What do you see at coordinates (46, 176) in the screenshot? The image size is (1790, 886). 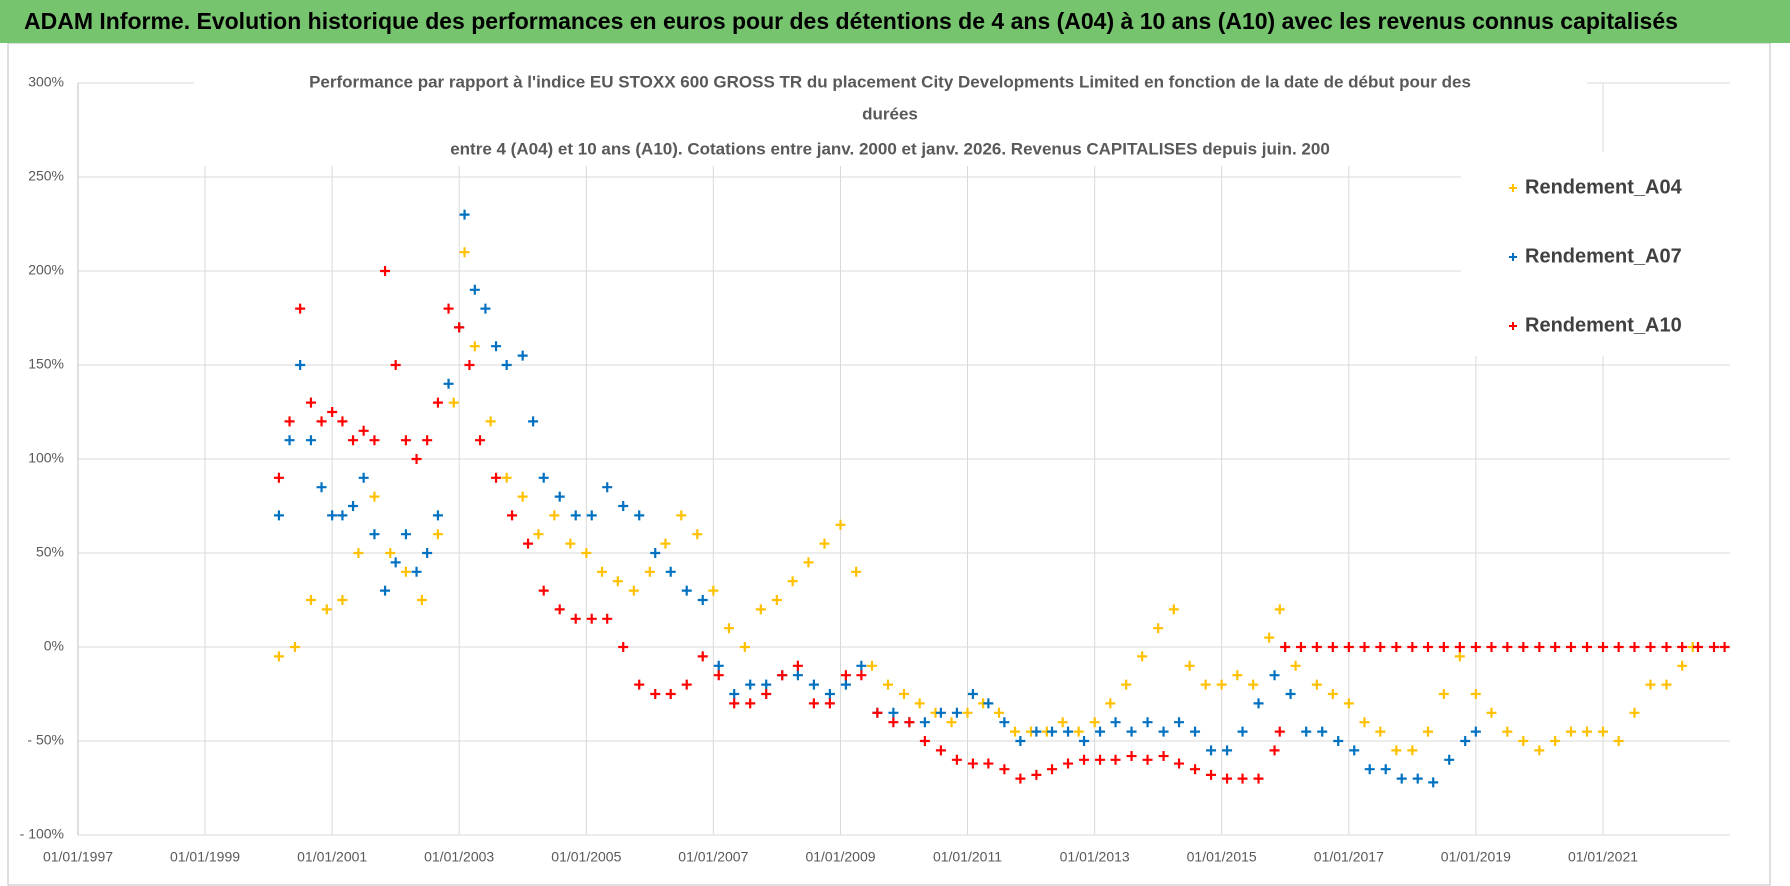 I see `y-tick-label: 250%` at bounding box center [46, 176].